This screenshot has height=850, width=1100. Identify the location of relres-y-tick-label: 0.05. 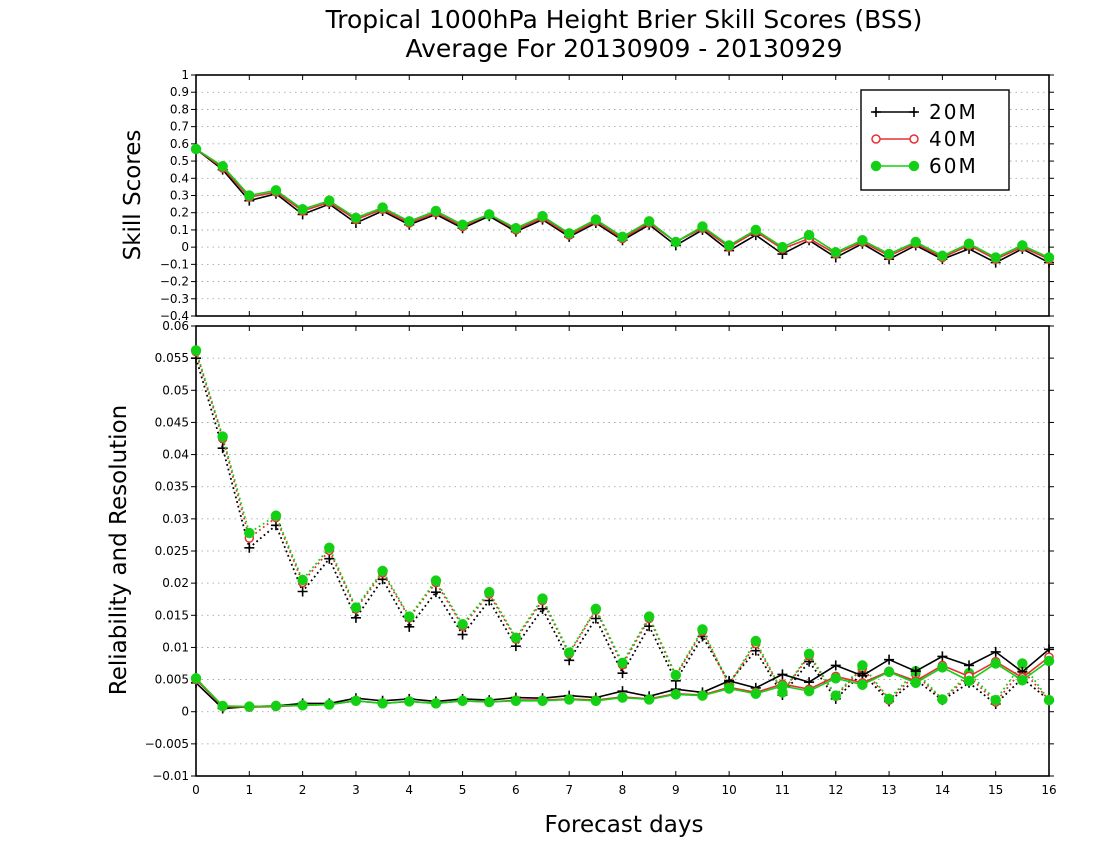
(175, 390).